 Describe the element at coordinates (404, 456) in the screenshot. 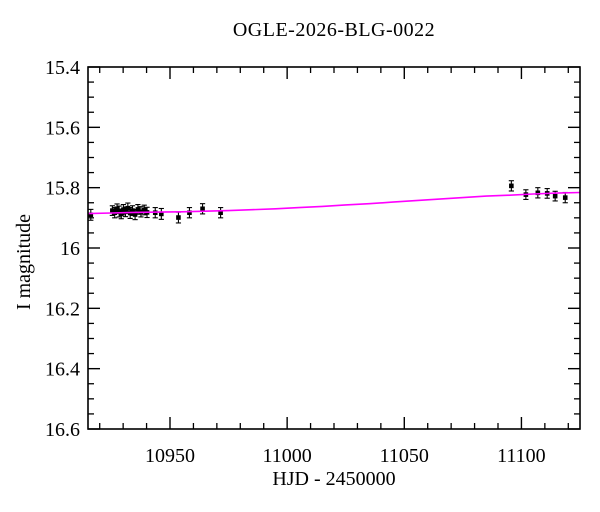

I see `x-tick-label: 11050` at that location.